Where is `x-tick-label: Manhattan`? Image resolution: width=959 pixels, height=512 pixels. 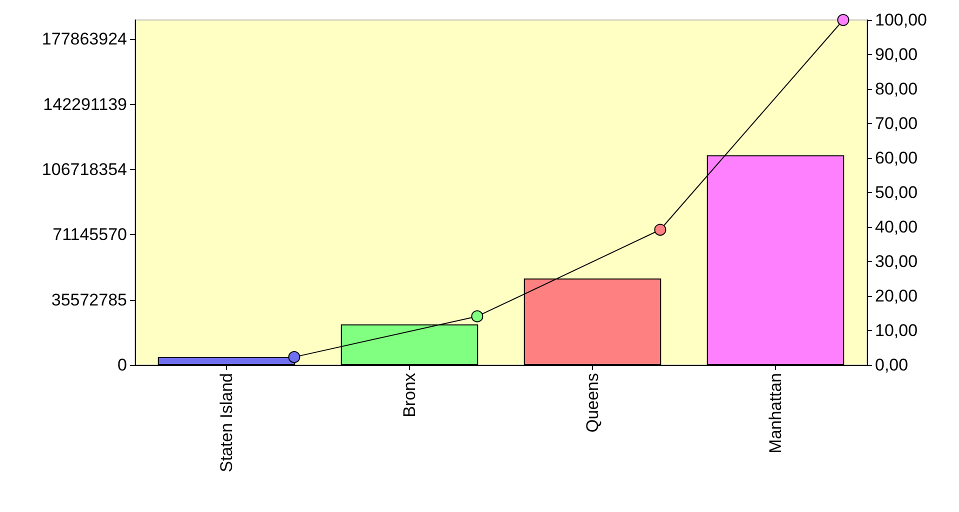 x-tick-label: Manhattan is located at coordinates (775, 413).